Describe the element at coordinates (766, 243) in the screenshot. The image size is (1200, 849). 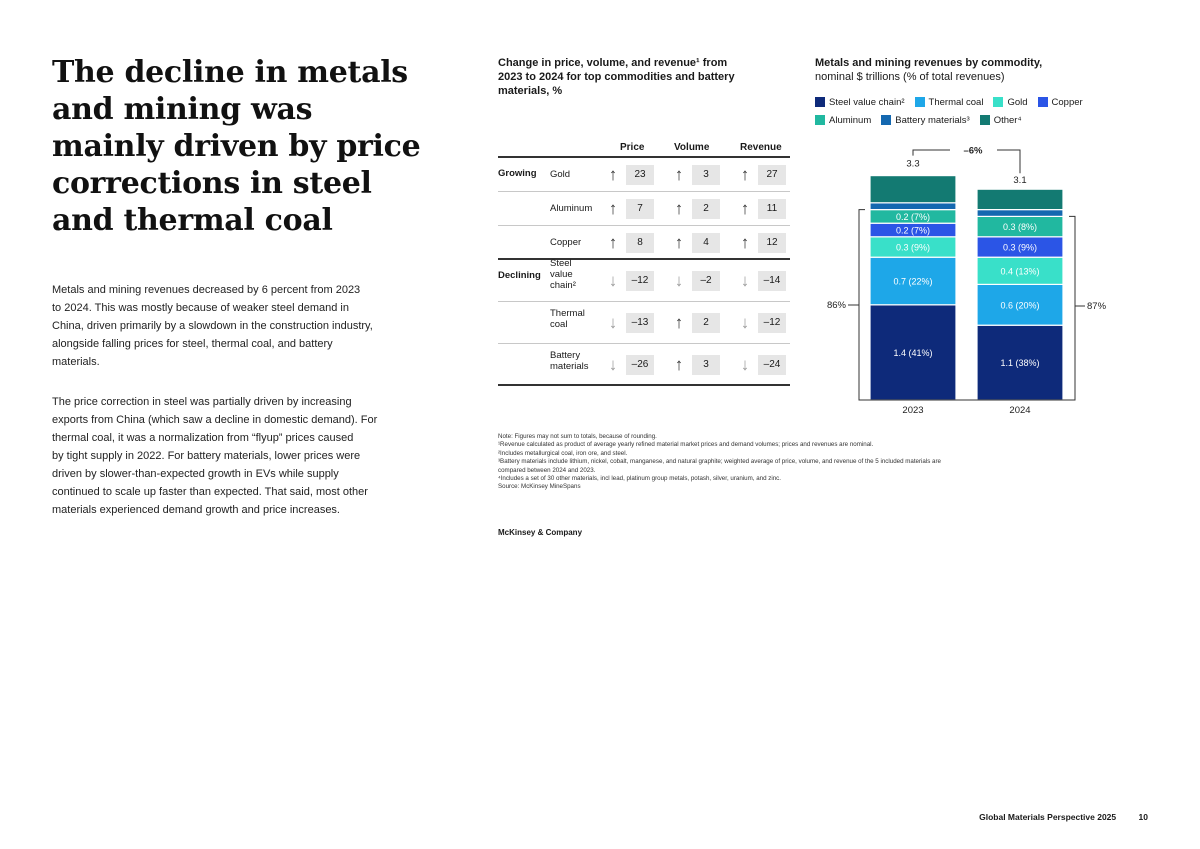
I see `revenue-cell: ↑ 12` at that location.